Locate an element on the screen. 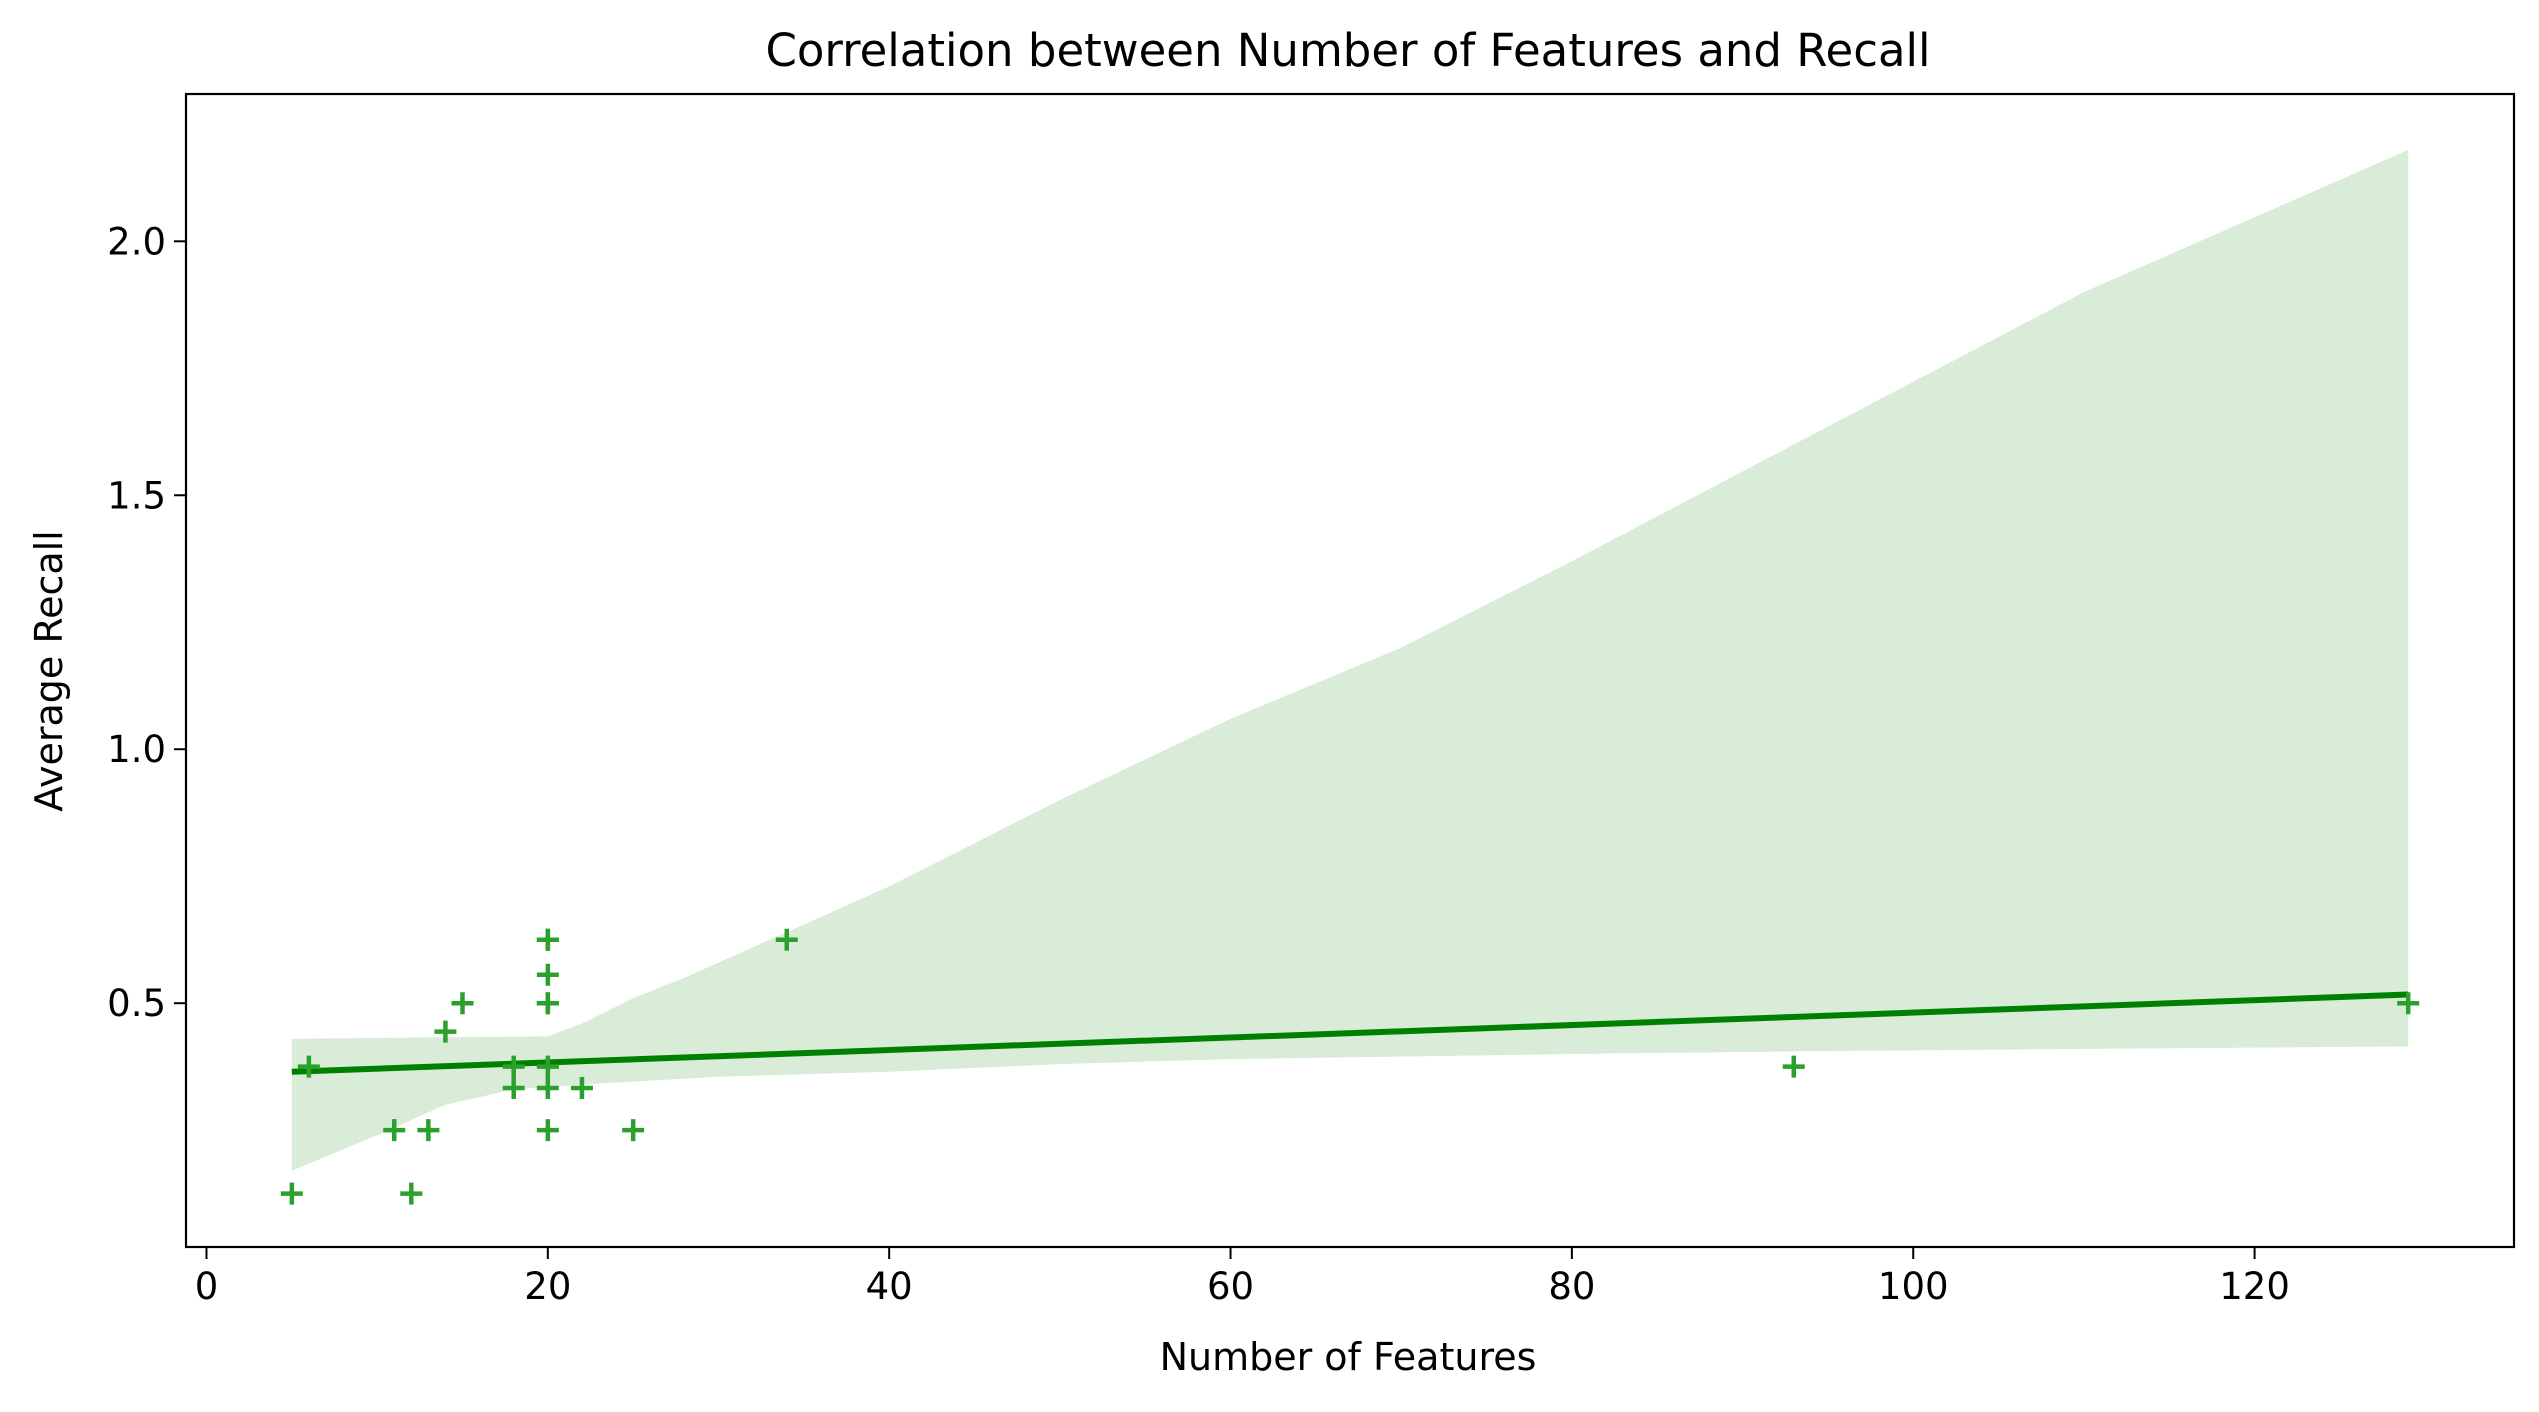 The height and width of the screenshot is (1412, 2539). x-tick-label: 20 is located at coordinates (547, 1286).